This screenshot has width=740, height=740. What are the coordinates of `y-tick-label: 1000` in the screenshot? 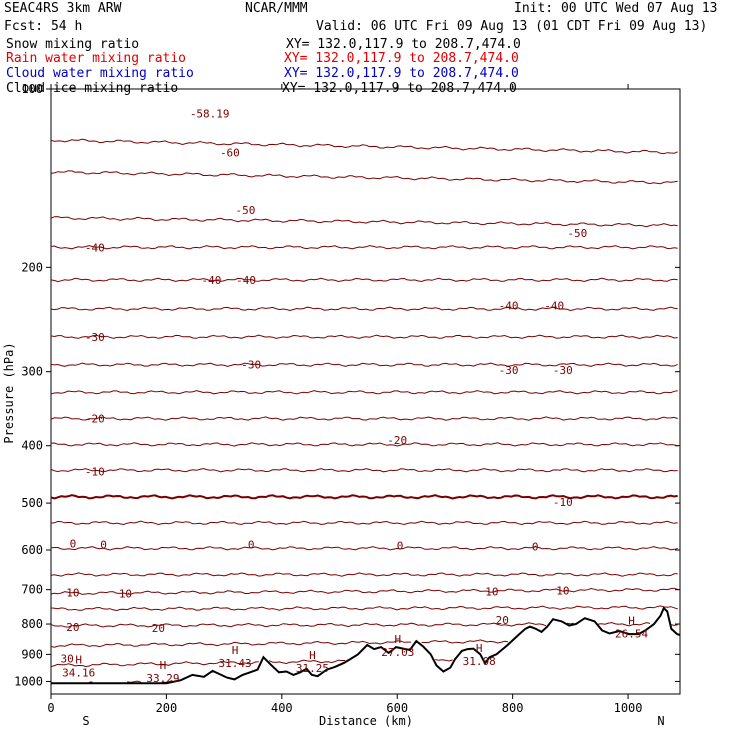 It's located at (28, 681).